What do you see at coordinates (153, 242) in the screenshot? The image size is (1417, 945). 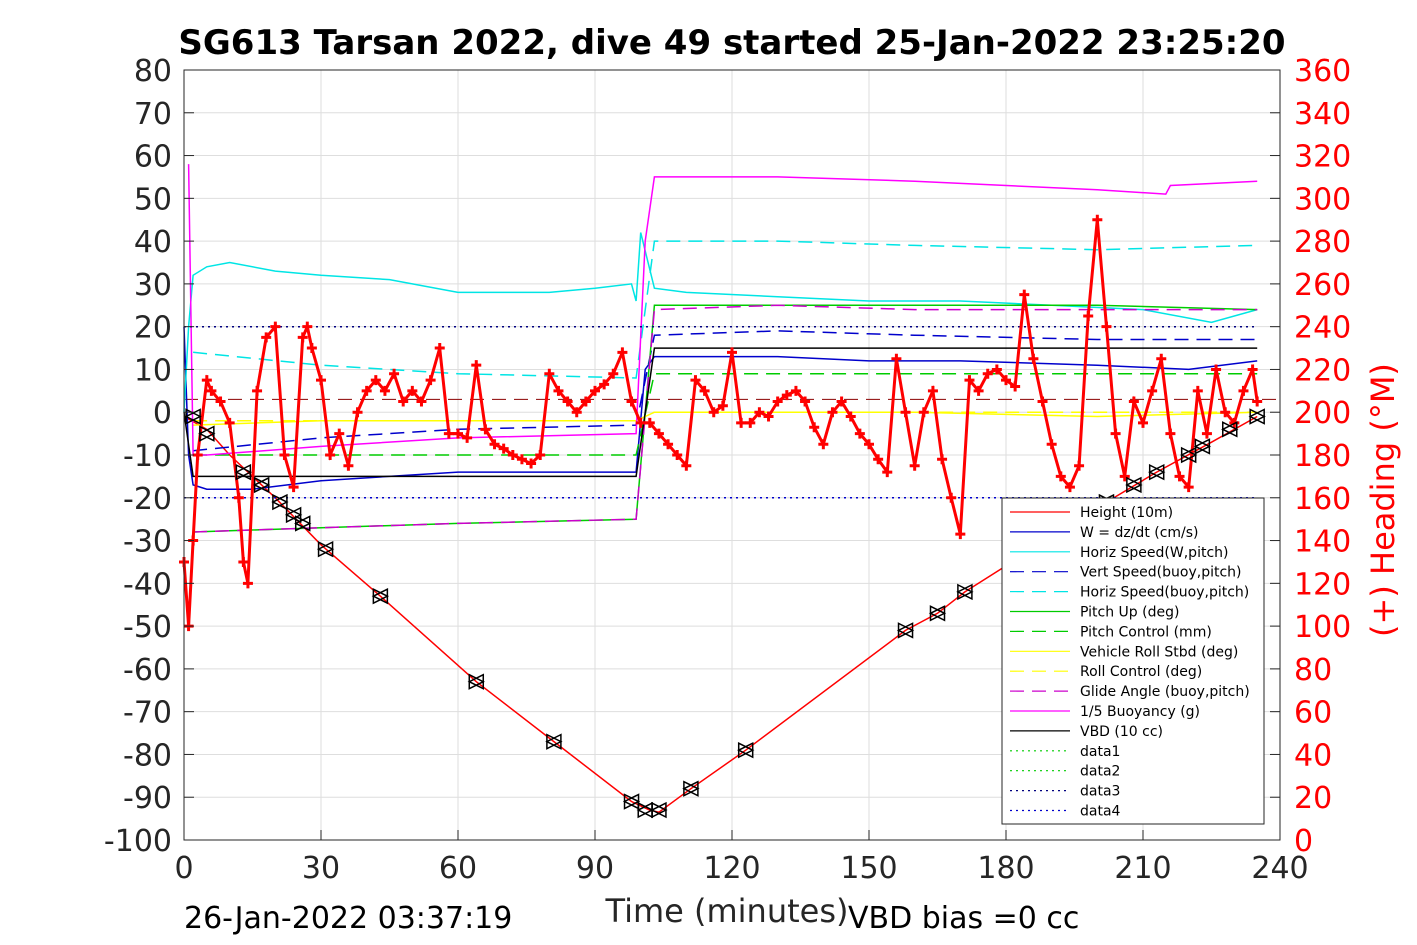 I see `y-tick-label: 40` at bounding box center [153, 242].